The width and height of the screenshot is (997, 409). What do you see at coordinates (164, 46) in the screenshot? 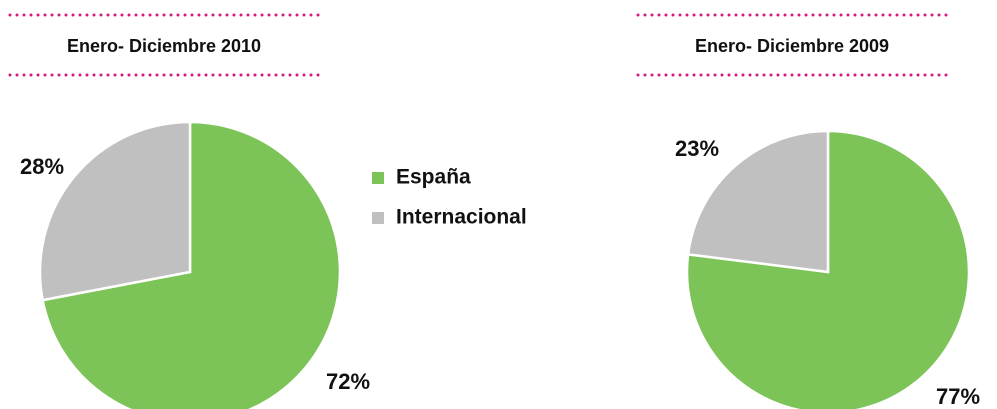
I see `chart-title: Enero- Diciembre 2010` at bounding box center [164, 46].